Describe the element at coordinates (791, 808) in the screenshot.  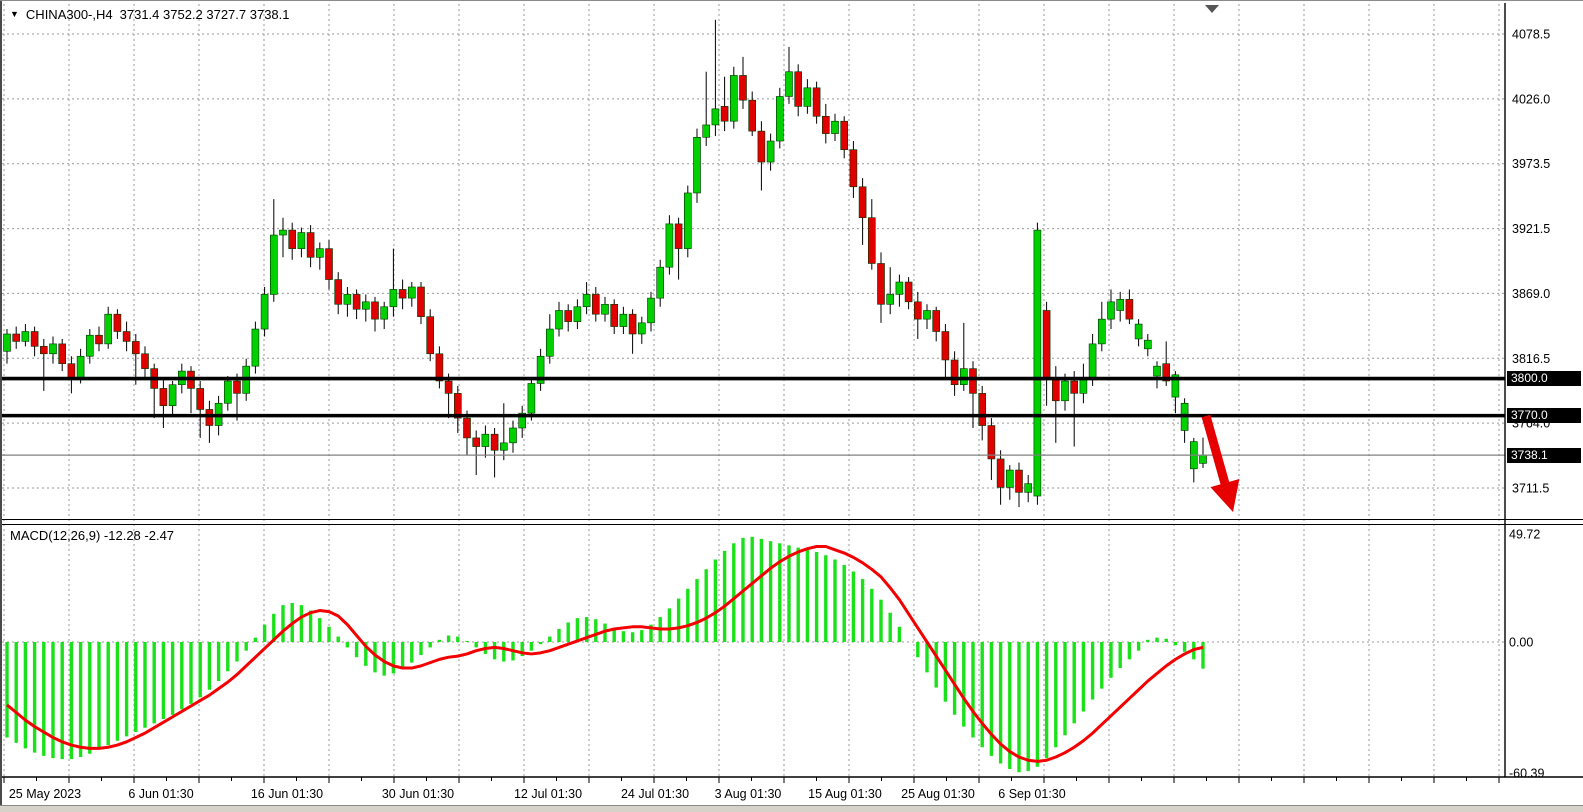
I see `window-resize-strip` at that location.